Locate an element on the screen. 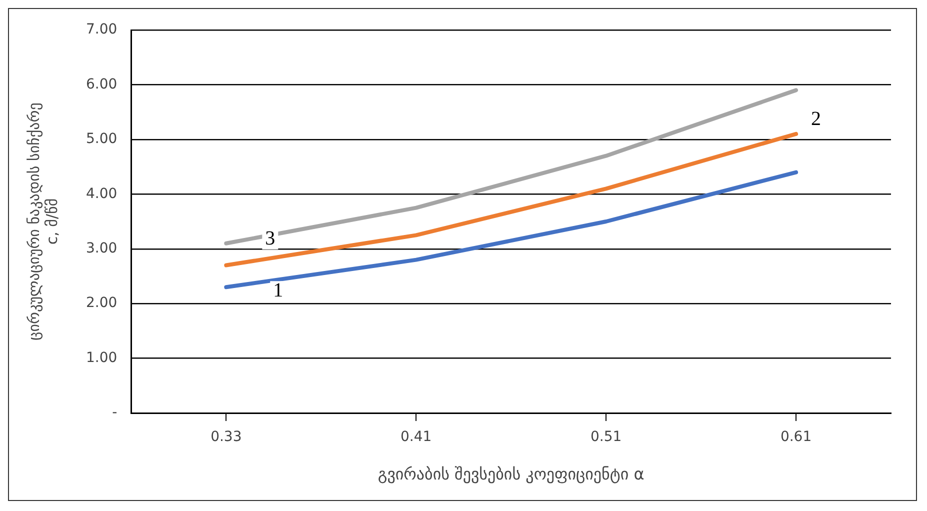 This screenshot has width=927, height=511. x-tick-label: 0.41 is located at coordinates (416, 437).